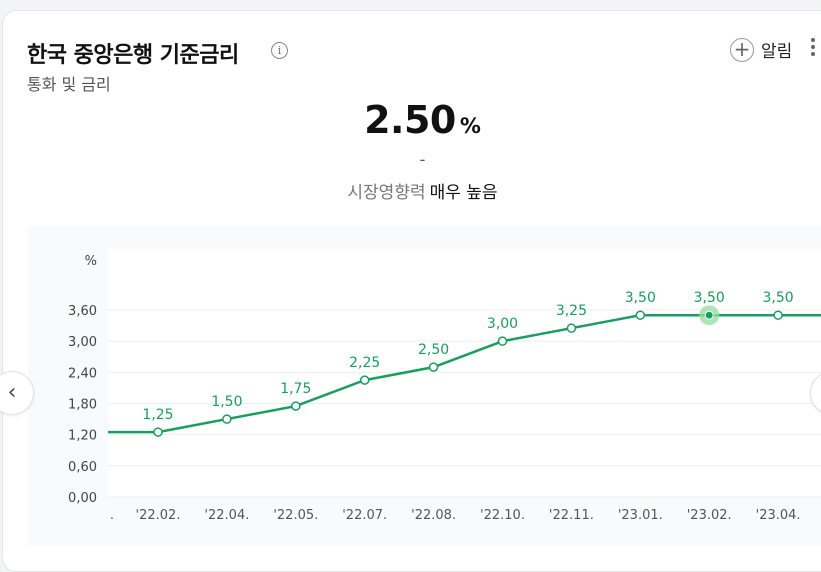 The width and height of the screenshot is (821, 572). I want to click on x-tick-label: '22.08., so click(433, 515).